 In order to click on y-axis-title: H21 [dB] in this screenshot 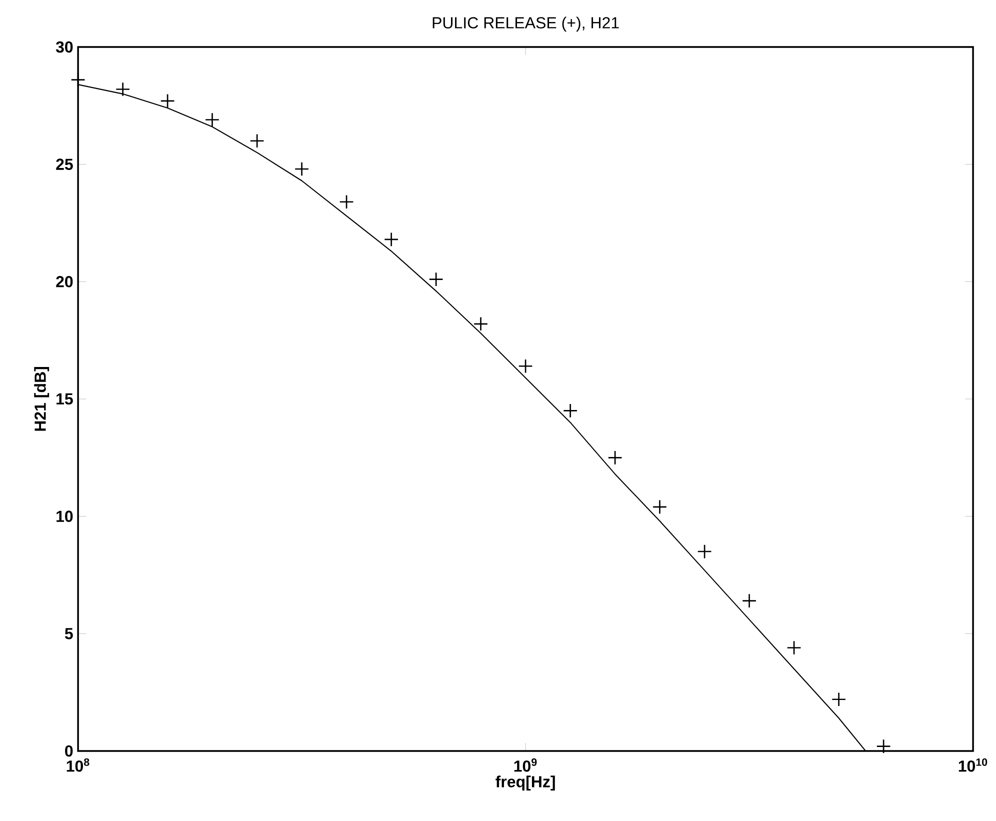, I will do `click(42, 399)`.